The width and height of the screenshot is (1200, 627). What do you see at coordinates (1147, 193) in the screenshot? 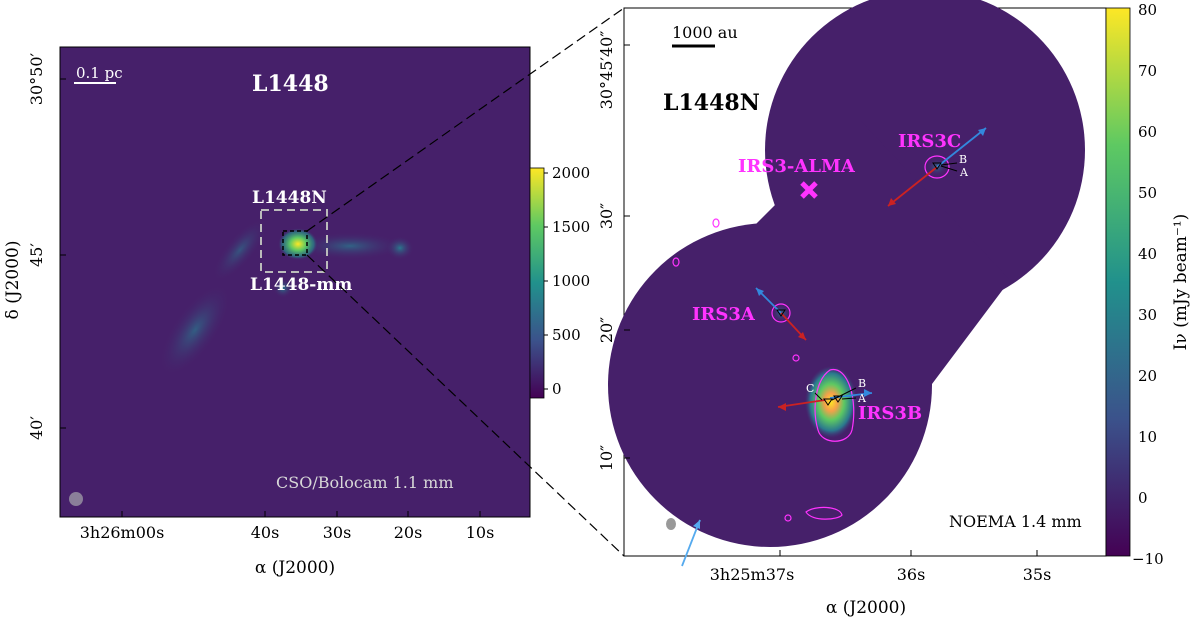
I see `right-cbar-tick: 50` at bounding box center [1147, 193].